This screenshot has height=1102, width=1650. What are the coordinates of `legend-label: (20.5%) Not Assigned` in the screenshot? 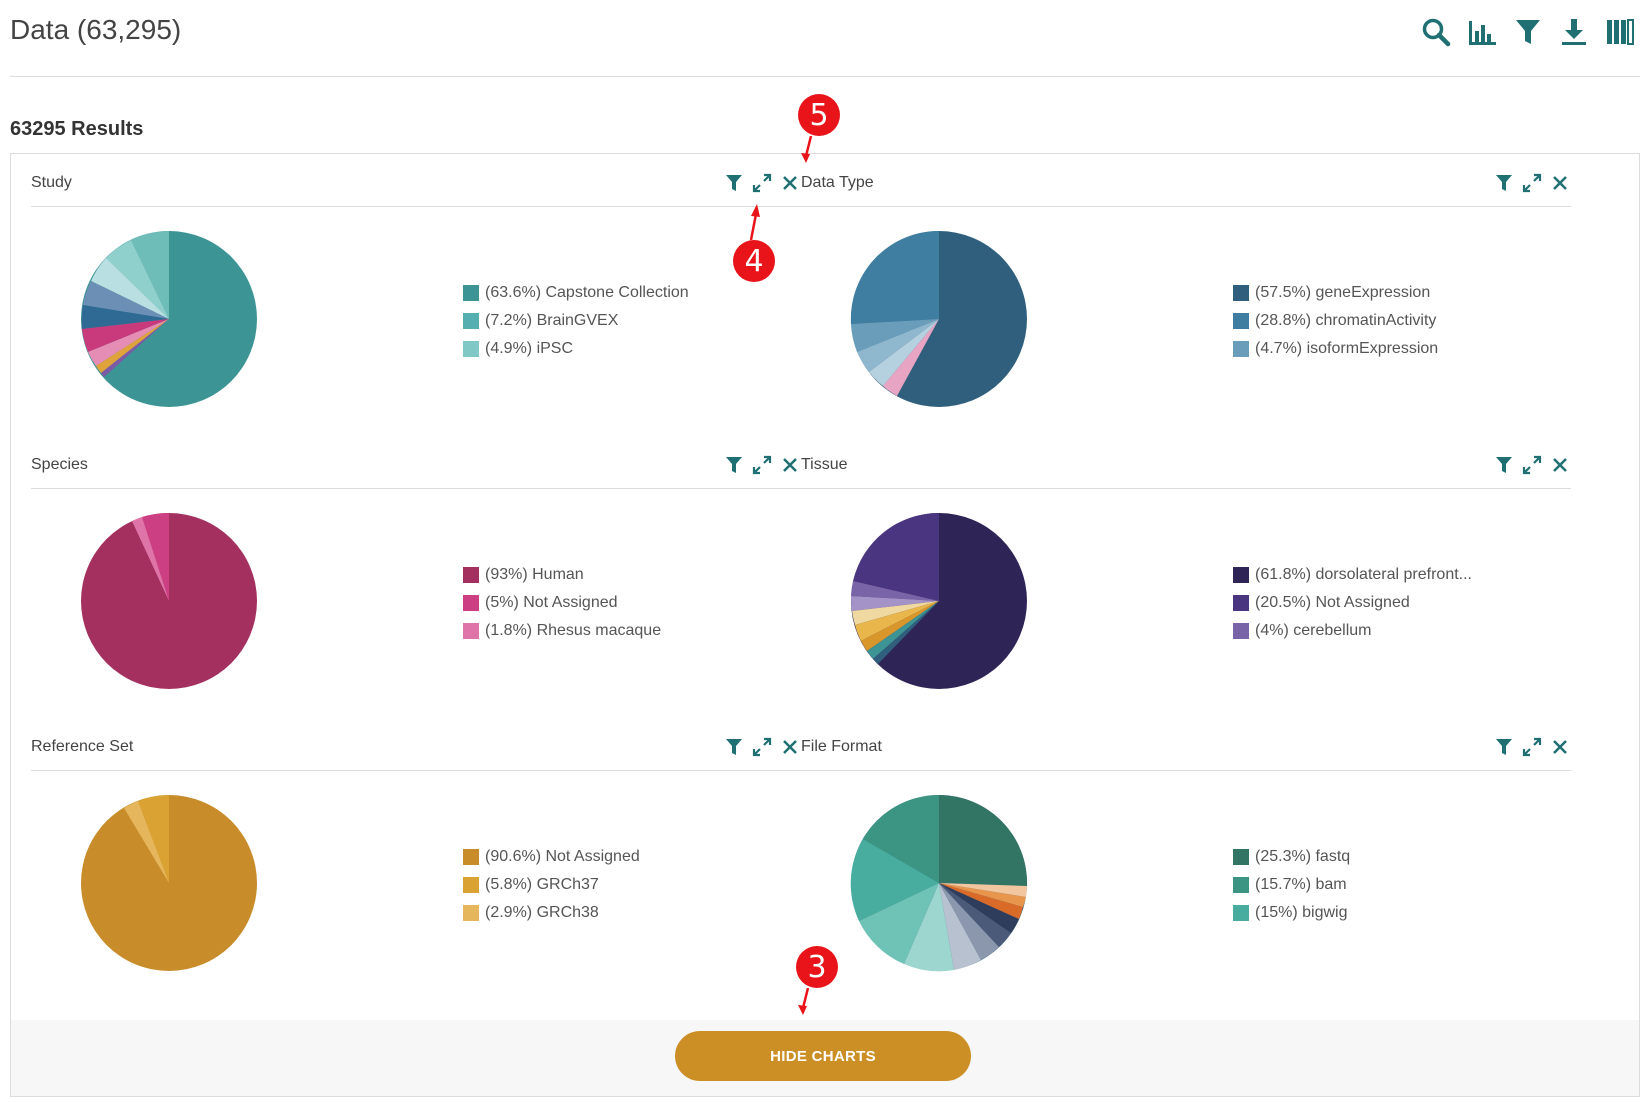 It's located at (1332, 602).